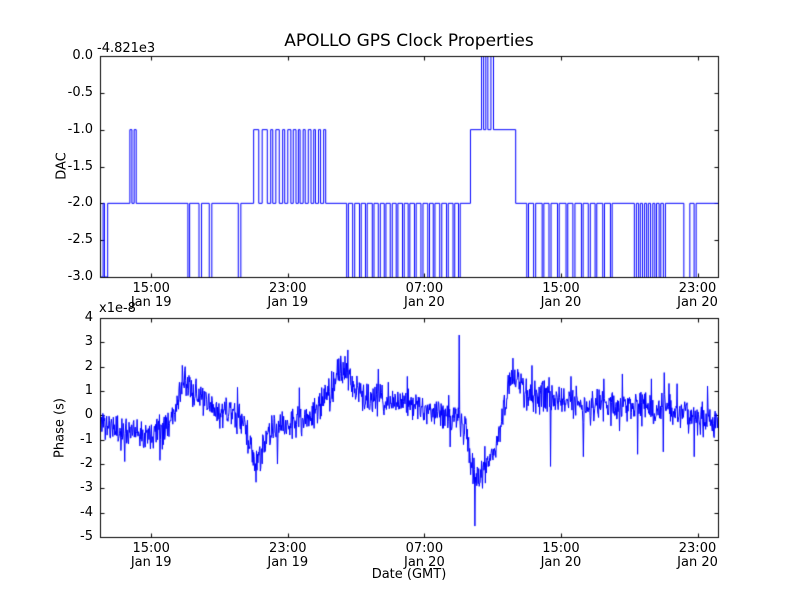 The image size is (800, 600). What do you see at coordinates (80, 129) in the screenshot?
I see `y-tick-label: -1.0` at bounding box center [80, 129].